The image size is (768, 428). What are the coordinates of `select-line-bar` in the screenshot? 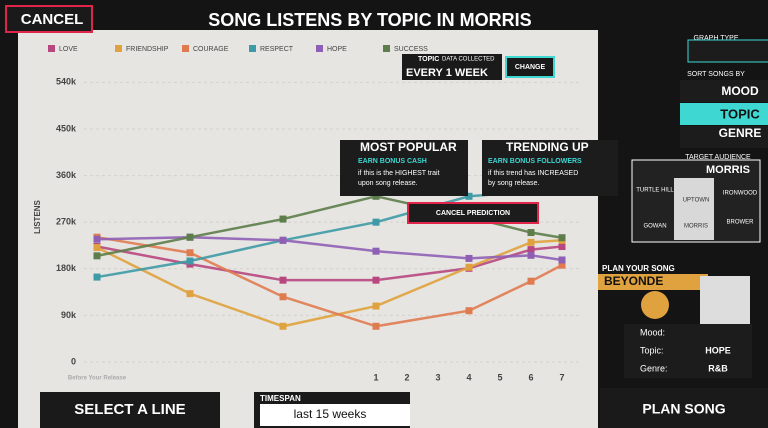 It's located at (130, 410).